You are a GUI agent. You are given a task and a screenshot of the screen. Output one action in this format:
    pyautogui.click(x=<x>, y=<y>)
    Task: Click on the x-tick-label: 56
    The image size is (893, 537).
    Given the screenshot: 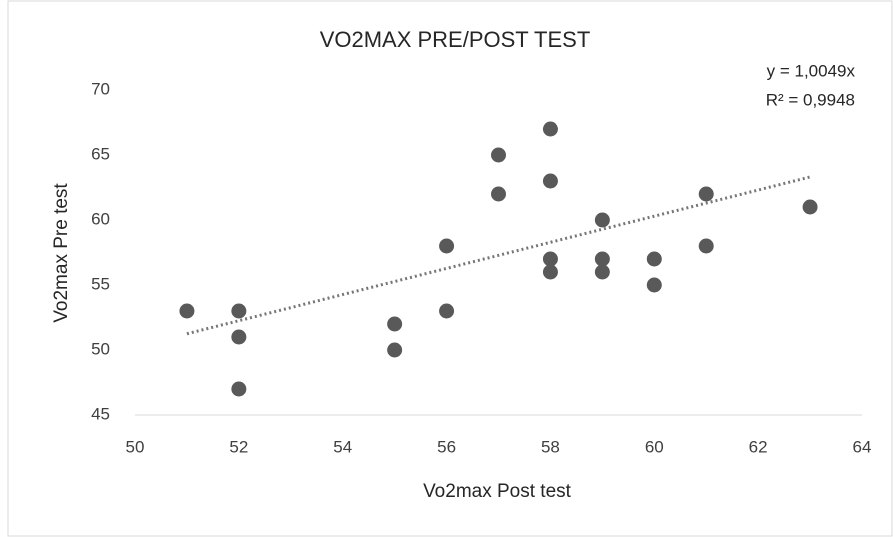 What is the action you would take?
    pyautogui.click(x=446, y=446)
    